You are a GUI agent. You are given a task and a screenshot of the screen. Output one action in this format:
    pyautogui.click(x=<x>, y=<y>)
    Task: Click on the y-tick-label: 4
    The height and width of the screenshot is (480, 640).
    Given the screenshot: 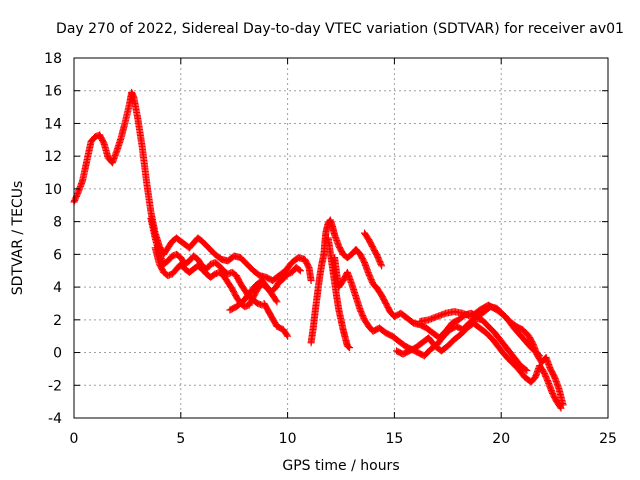 What is the action you would take?
    pyautogui.click(x=57, y=288)
    